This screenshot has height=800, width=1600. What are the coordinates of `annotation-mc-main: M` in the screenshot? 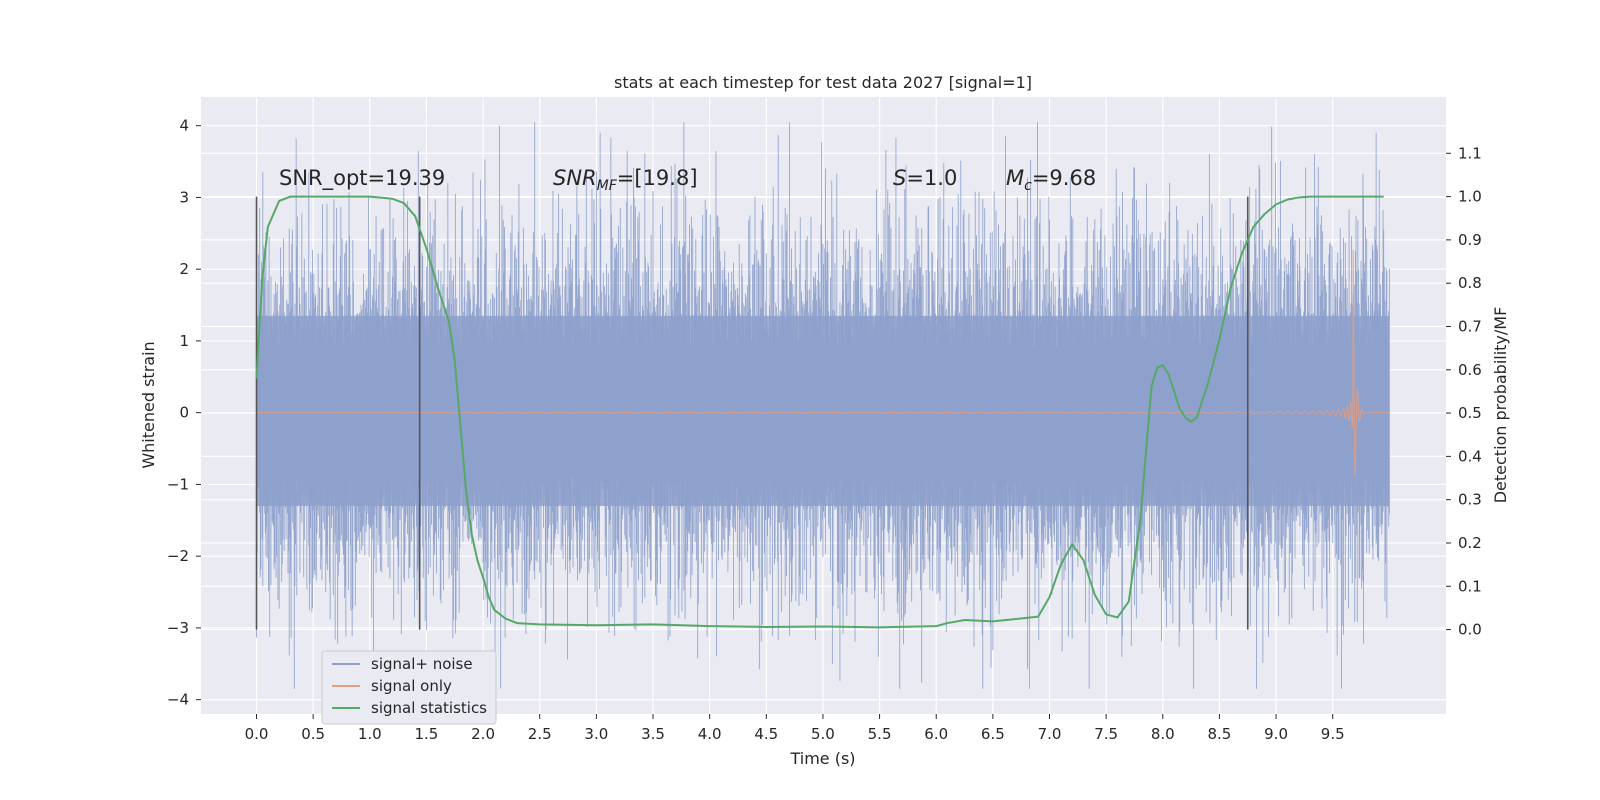 It's located at (1015, 178).